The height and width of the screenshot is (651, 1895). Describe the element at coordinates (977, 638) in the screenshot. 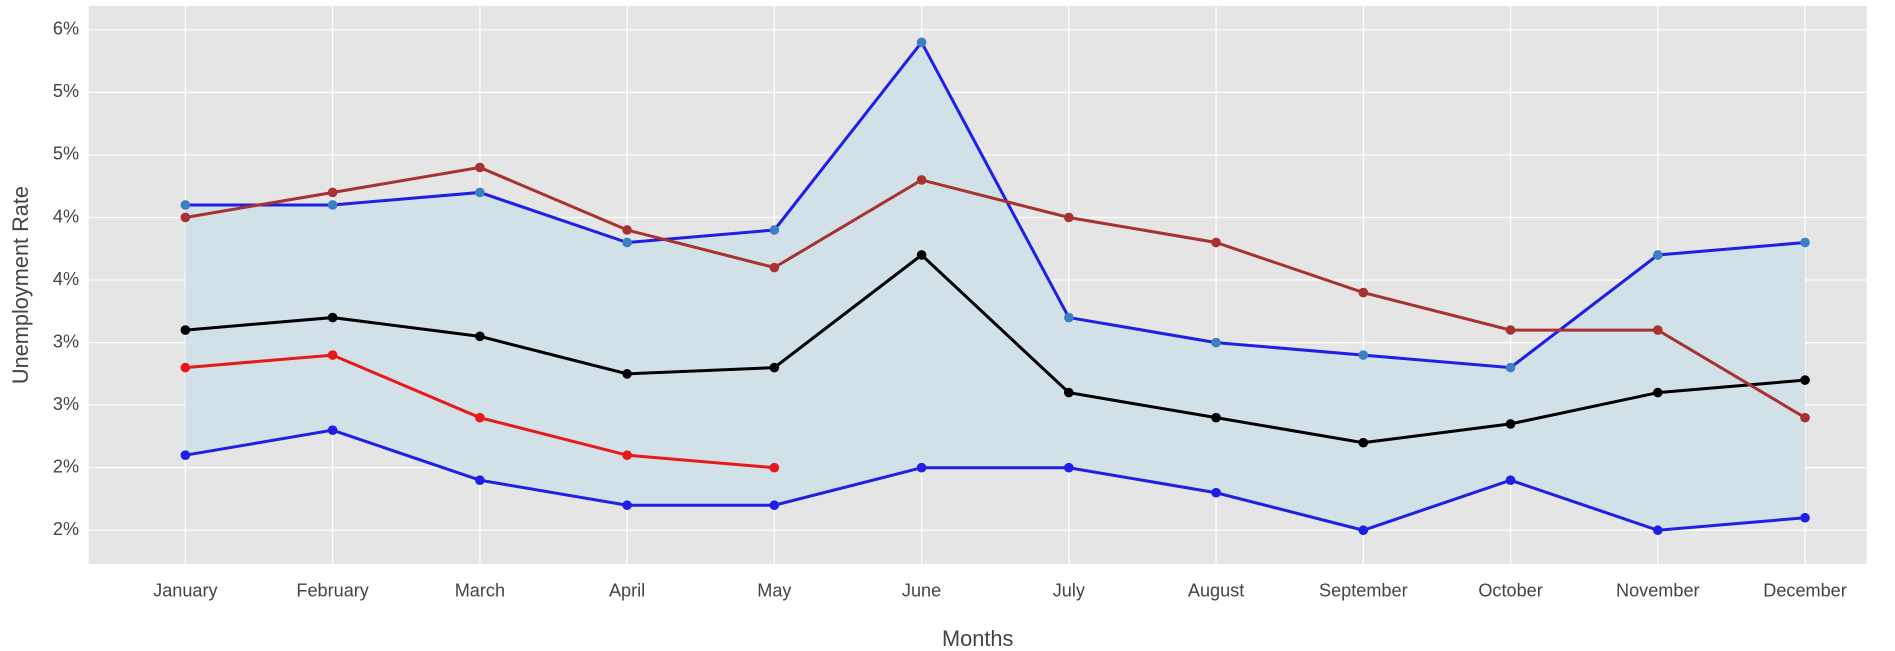

I see `x-axis-title: Months` at that location.